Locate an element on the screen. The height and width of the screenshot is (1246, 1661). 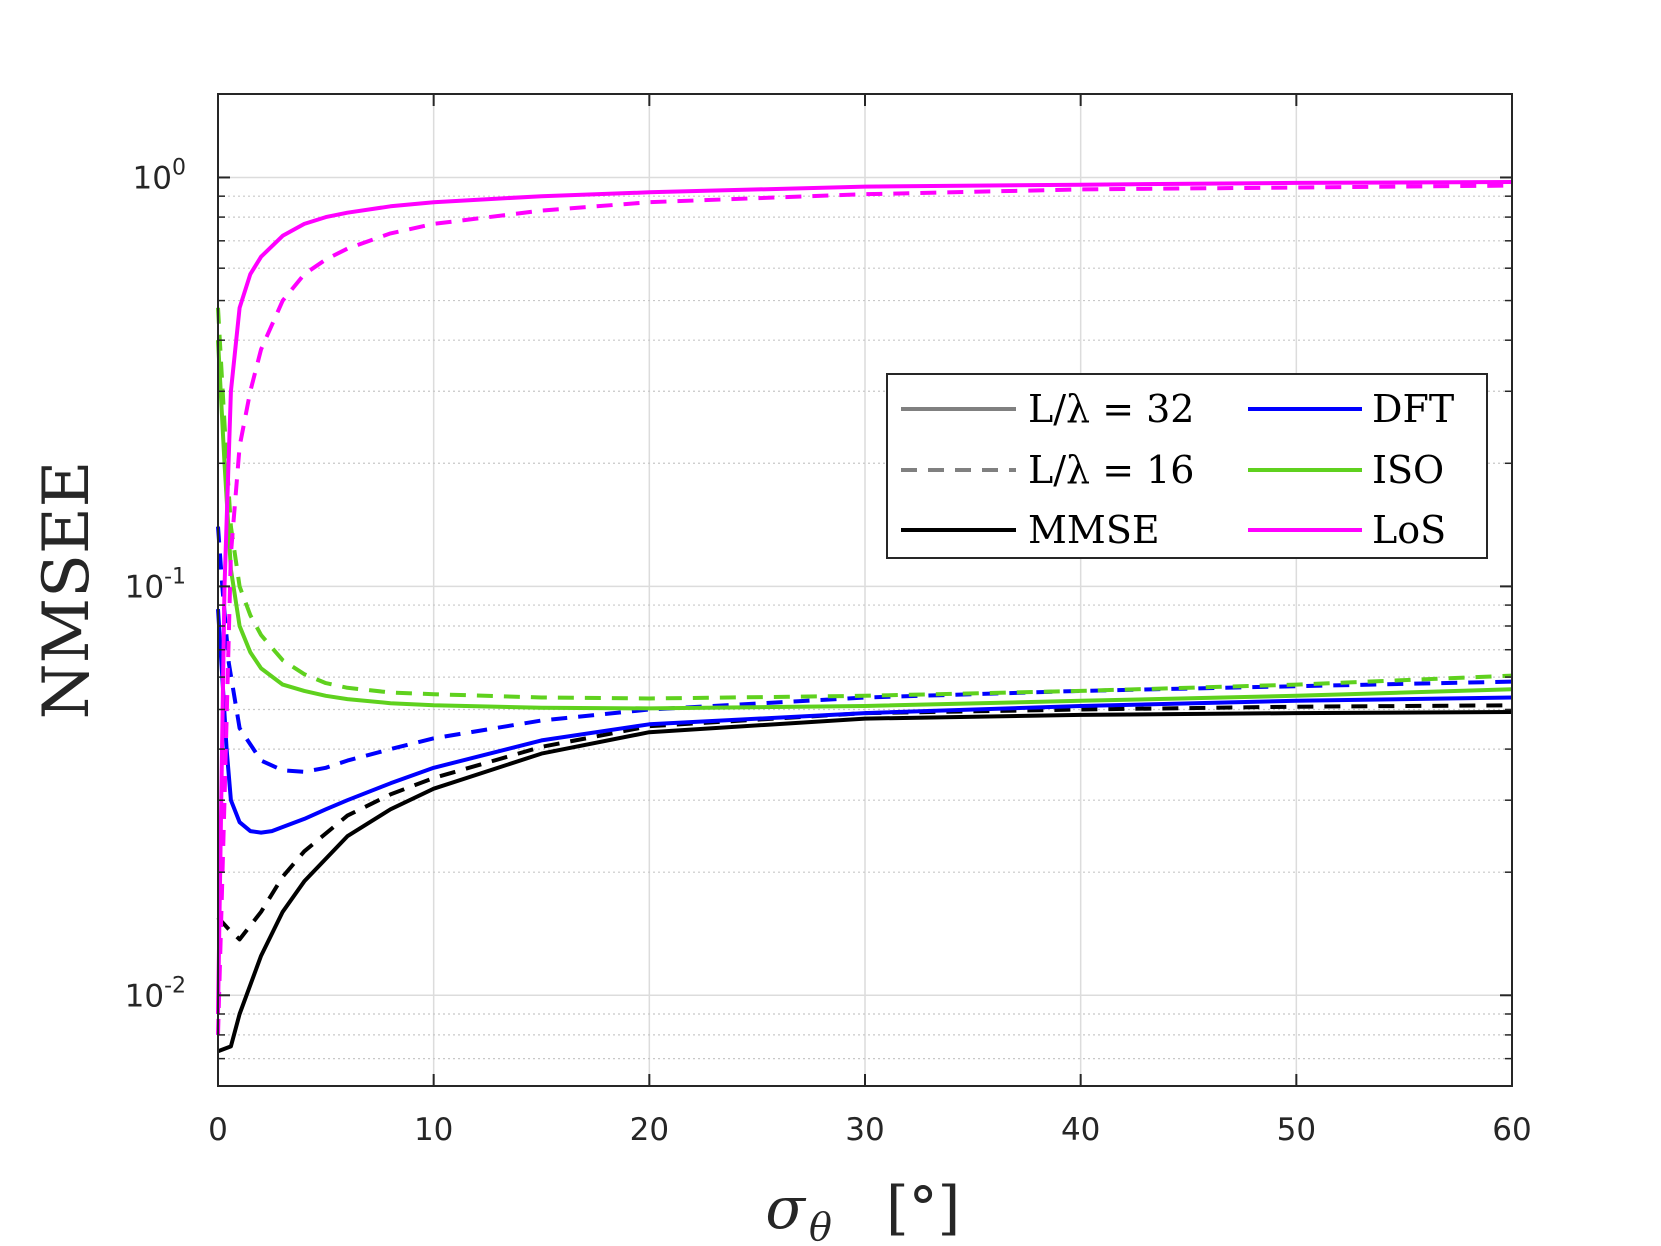
legend-label: MMSE is located at coordinates (1094, 530).